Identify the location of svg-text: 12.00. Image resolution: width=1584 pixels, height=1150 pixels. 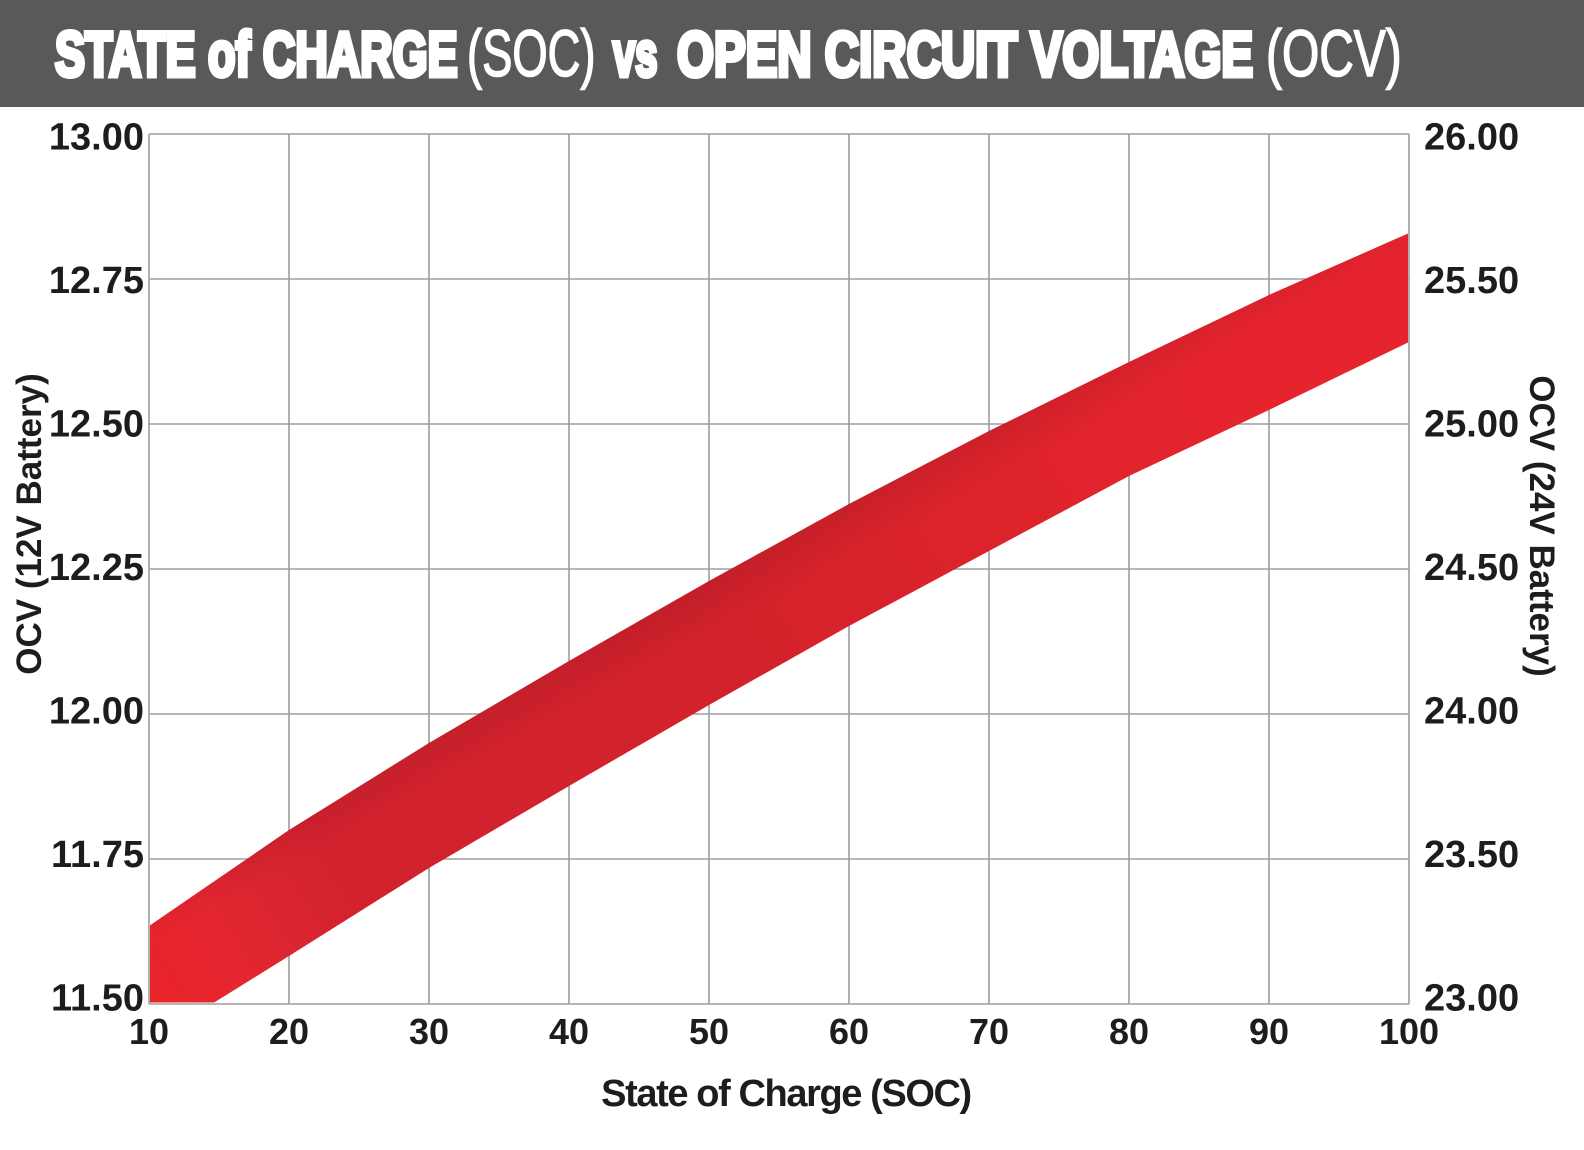
(96, 712).